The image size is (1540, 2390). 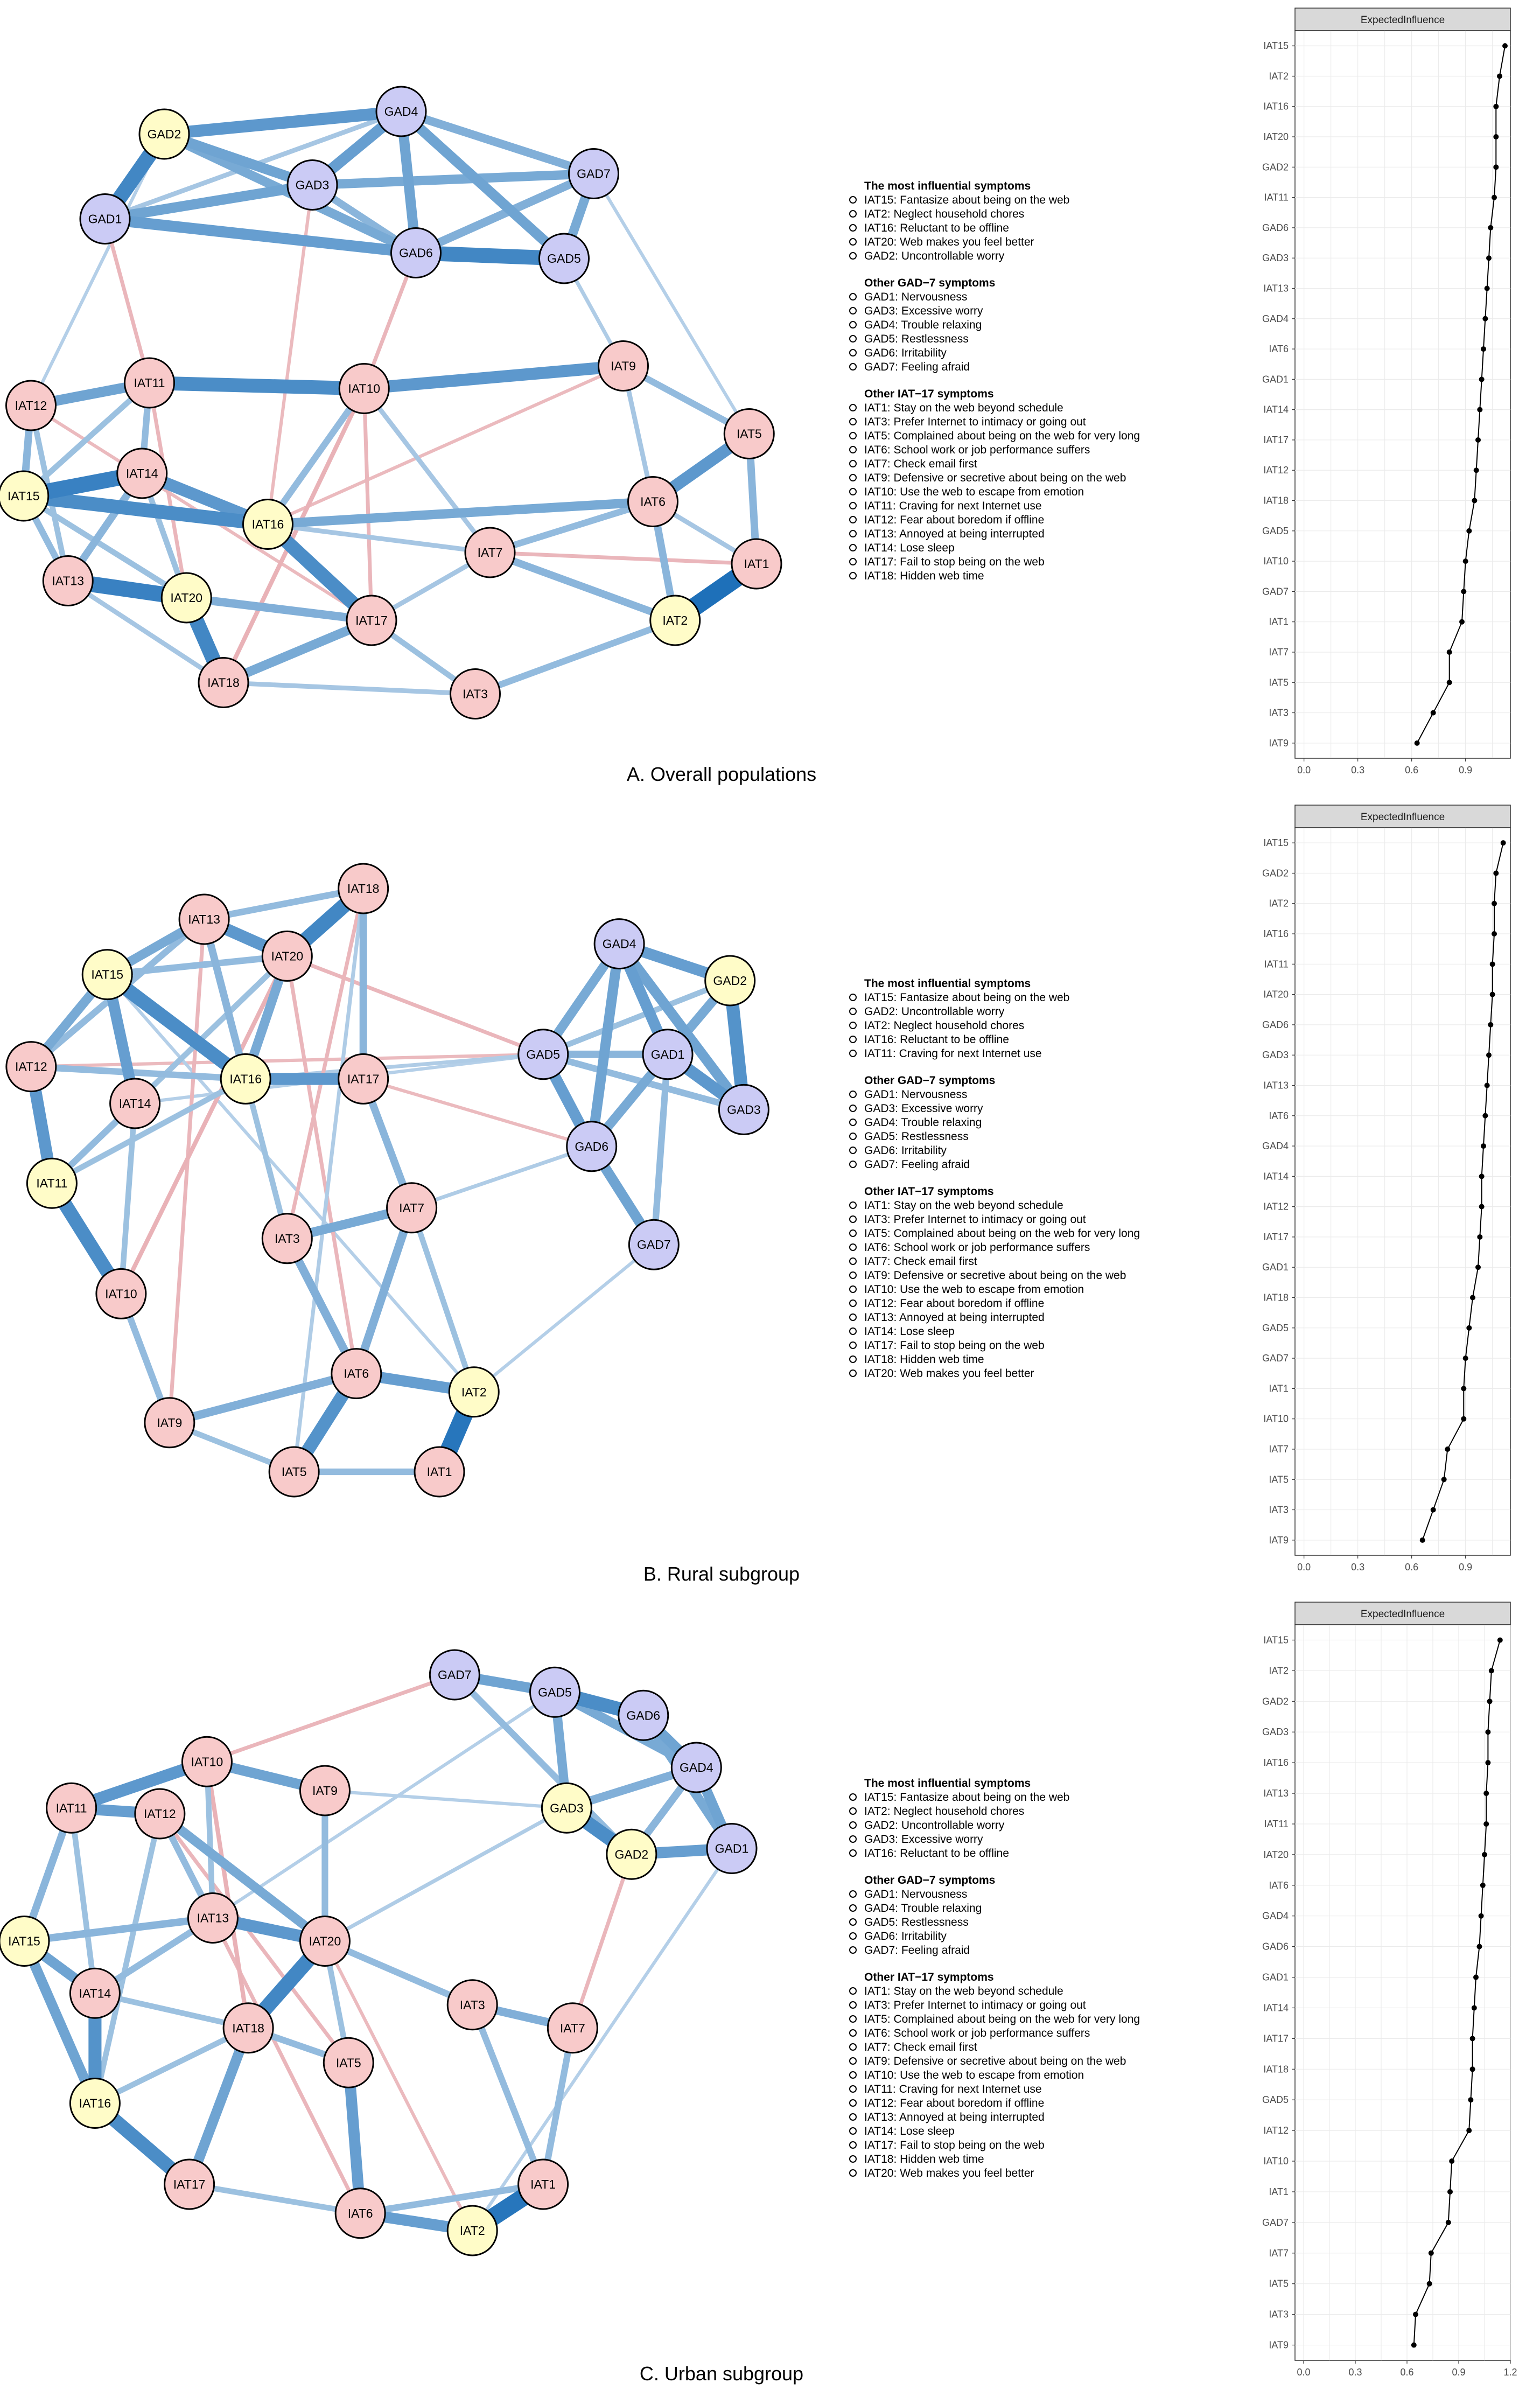 I want to click on influence-point-IAT15, so click(x=1505, y=46).